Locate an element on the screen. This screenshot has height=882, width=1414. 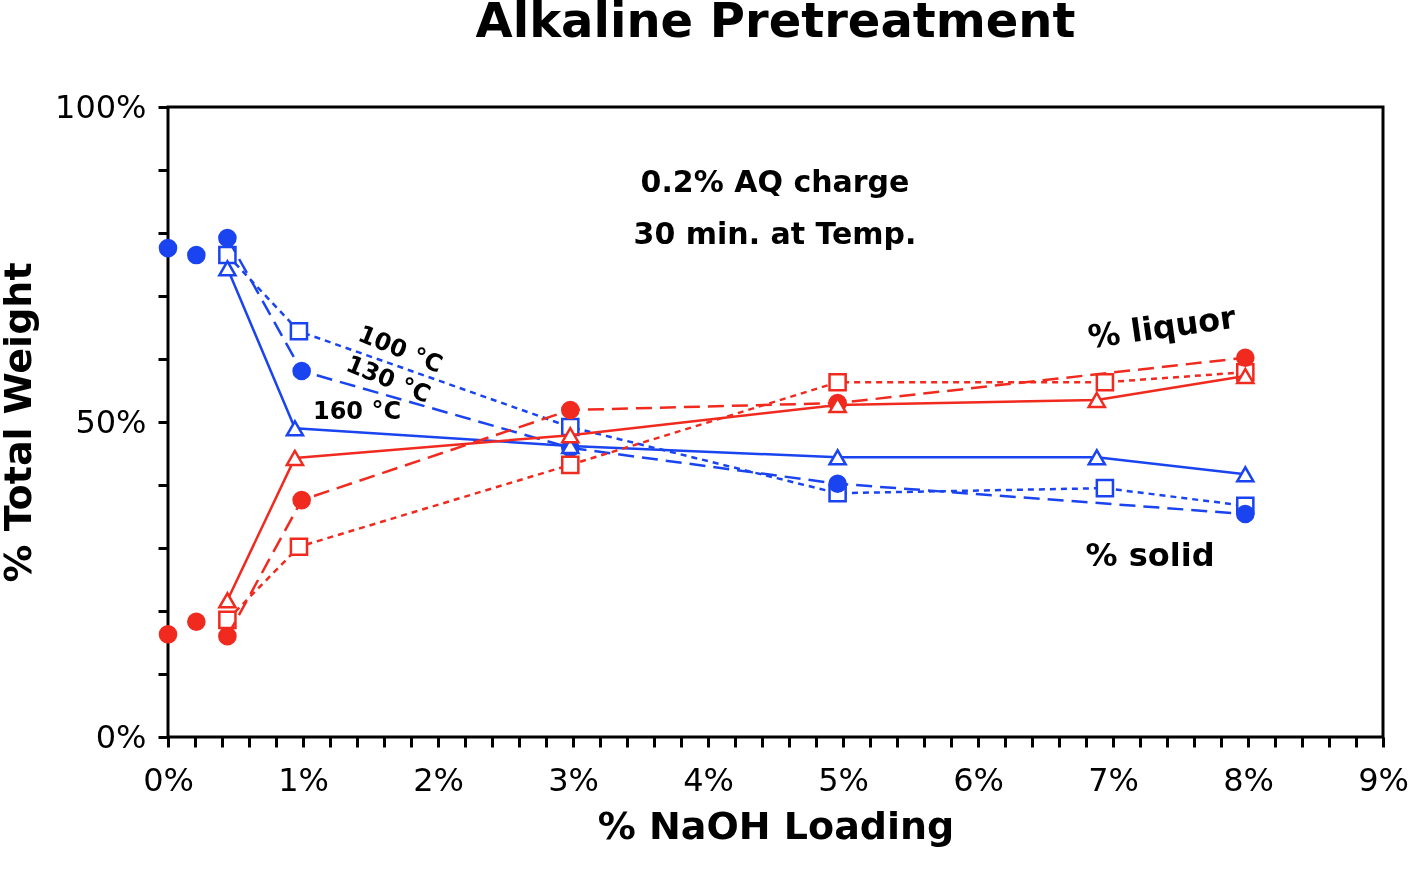
annotation: 160 °C is located at coordinates (357, 411).